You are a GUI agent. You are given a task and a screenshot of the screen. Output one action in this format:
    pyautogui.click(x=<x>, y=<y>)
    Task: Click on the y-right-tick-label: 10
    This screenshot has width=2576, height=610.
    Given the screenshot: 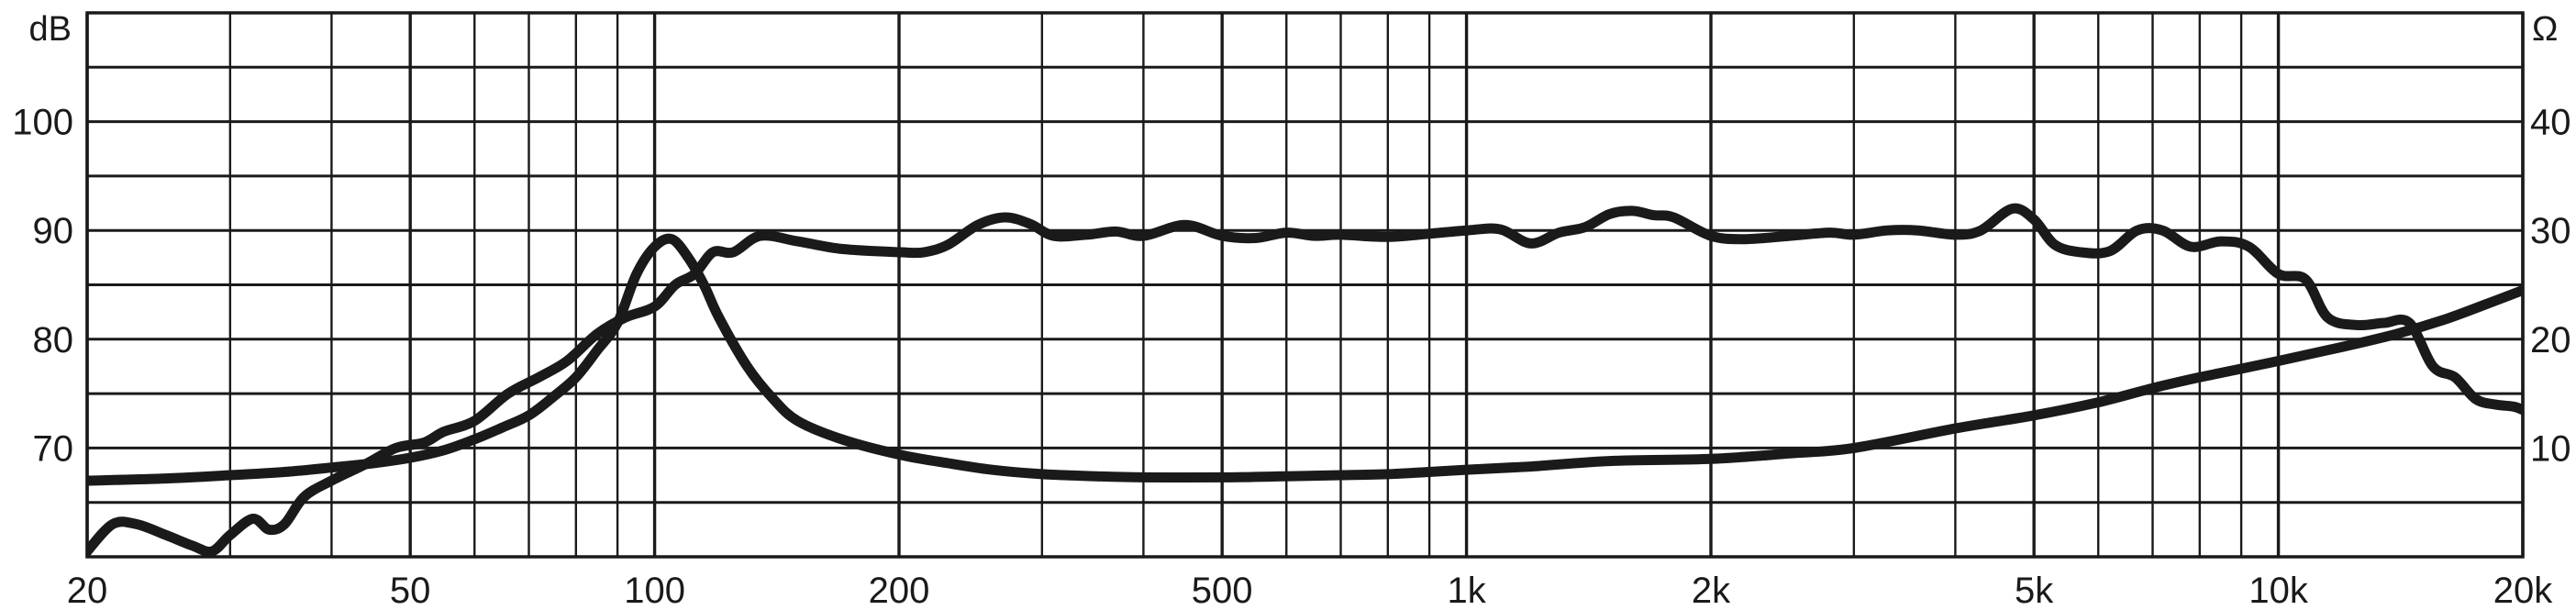 What is the action you would take?
    pyautogui.click(x=2550, y=448)
    